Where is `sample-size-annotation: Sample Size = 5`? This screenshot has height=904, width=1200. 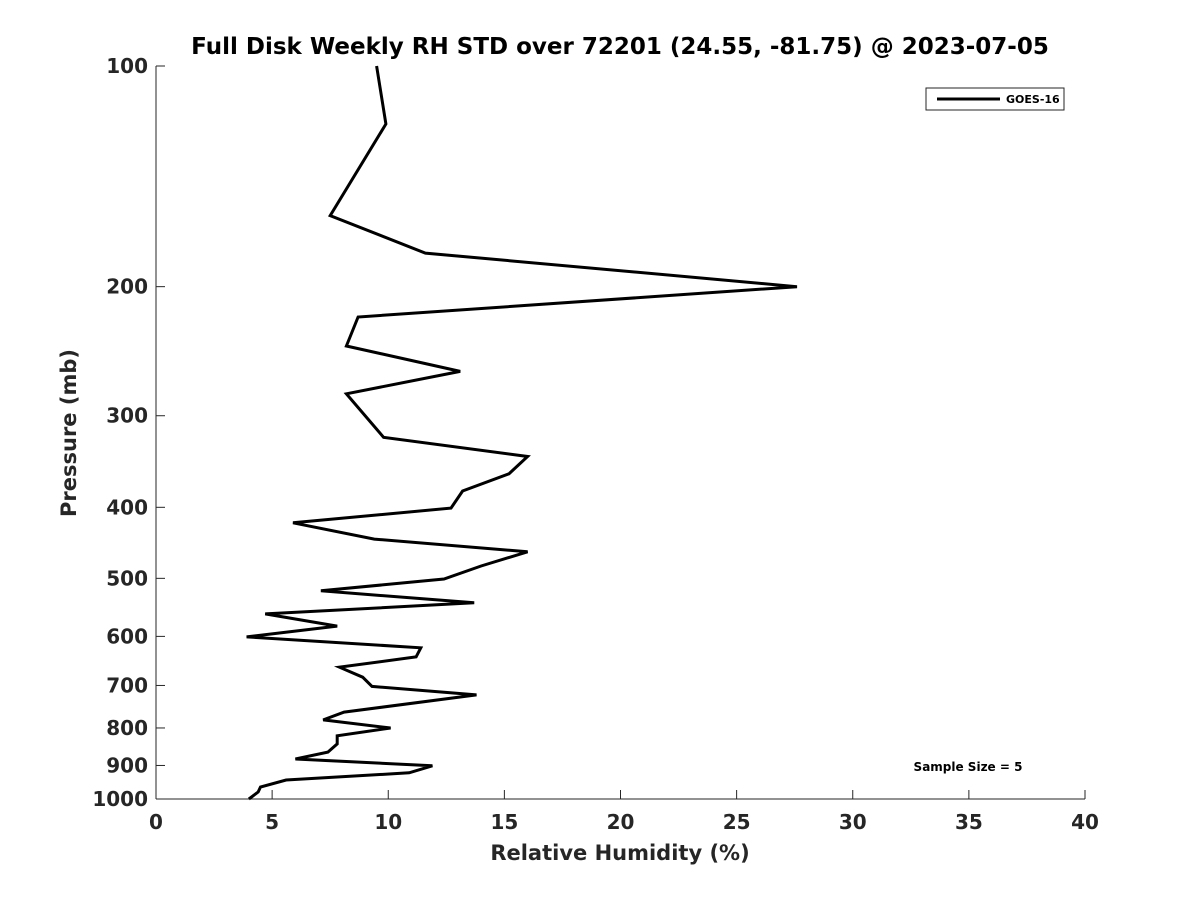 sample-size-annotation: Sample Size = 5 is located at coordinates (968, 767).